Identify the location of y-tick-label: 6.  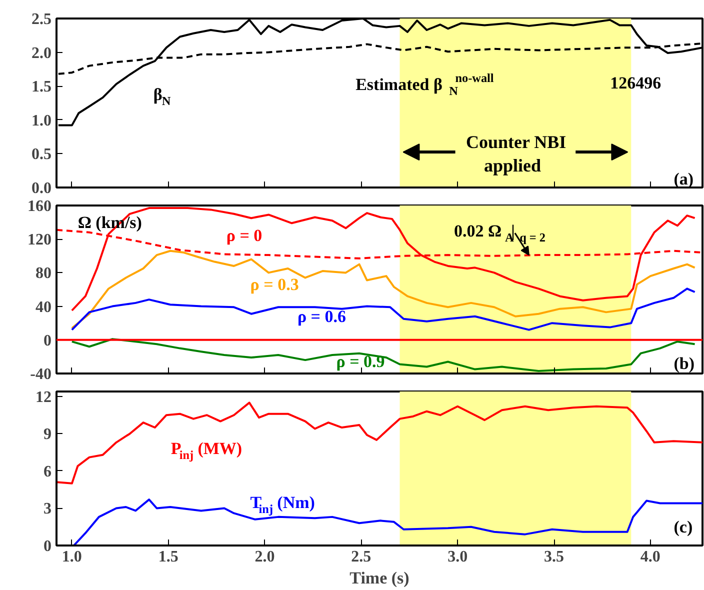
(48, 471).